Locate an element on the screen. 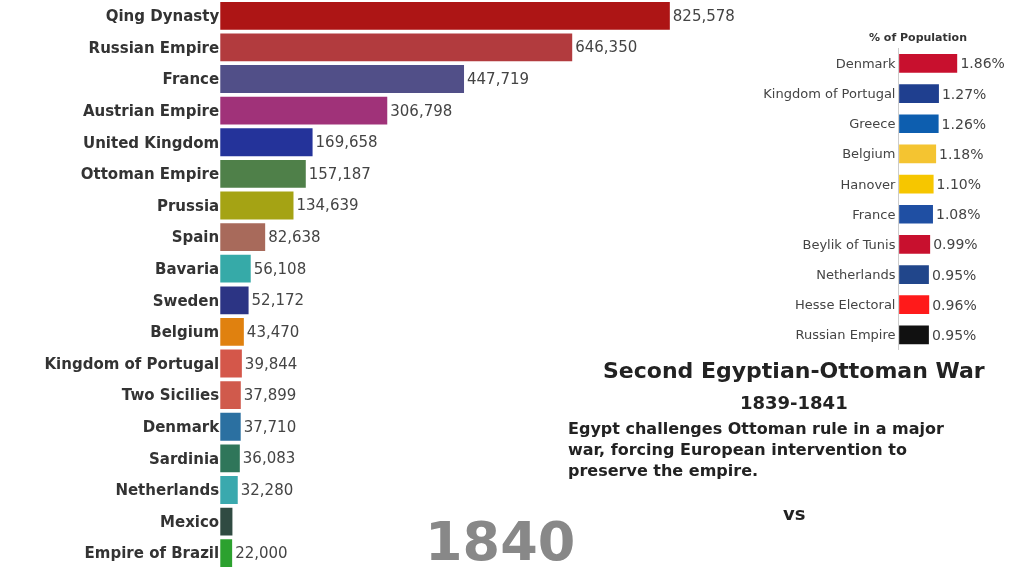 This screenshot has height=569, width=1024. y-tick-label: Hesse Electoral is located at coordinates (845, 305).